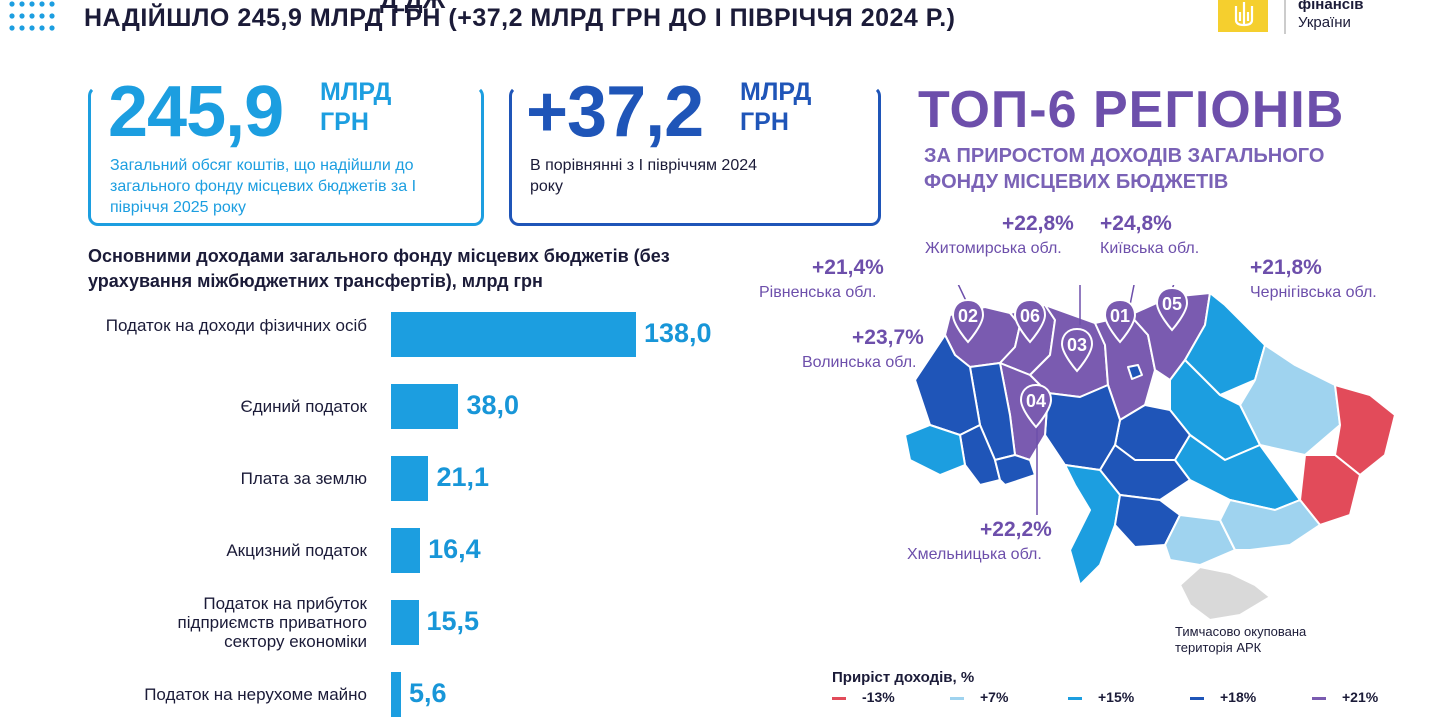 Image resolution: width=1440 pixels, height=717 pixels. What do you see at coordinates (303, 478) in the screenshot?
I see `bar-category-label: Плата за землю` at bounding box center [303, 478].